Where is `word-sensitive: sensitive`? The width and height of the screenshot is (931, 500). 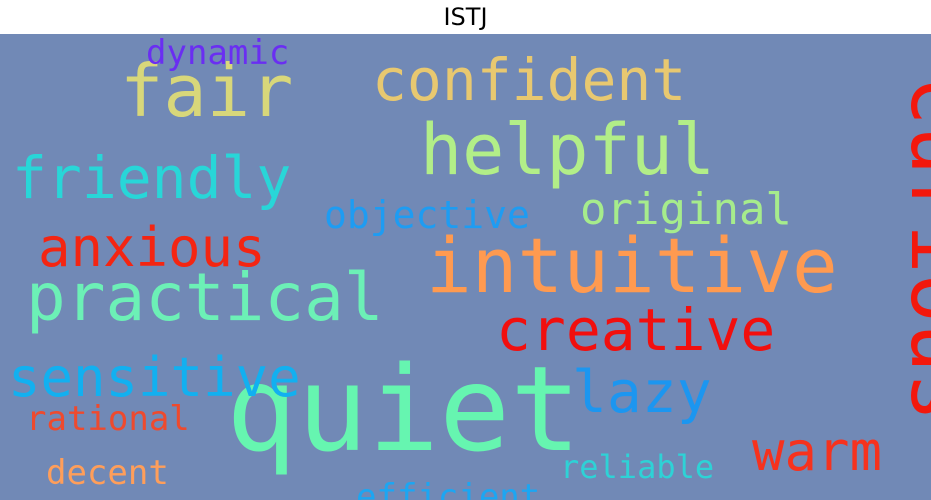 word-sensitive: sensitive is located at coordinates (154, 377).